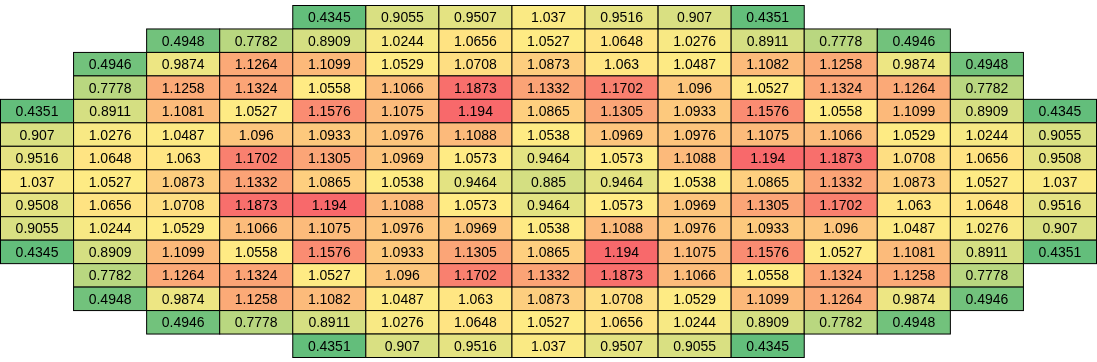 The height and width of the screenshot is (362, 1097). I want to click on data-label: 0.9874, so click(183, 298).